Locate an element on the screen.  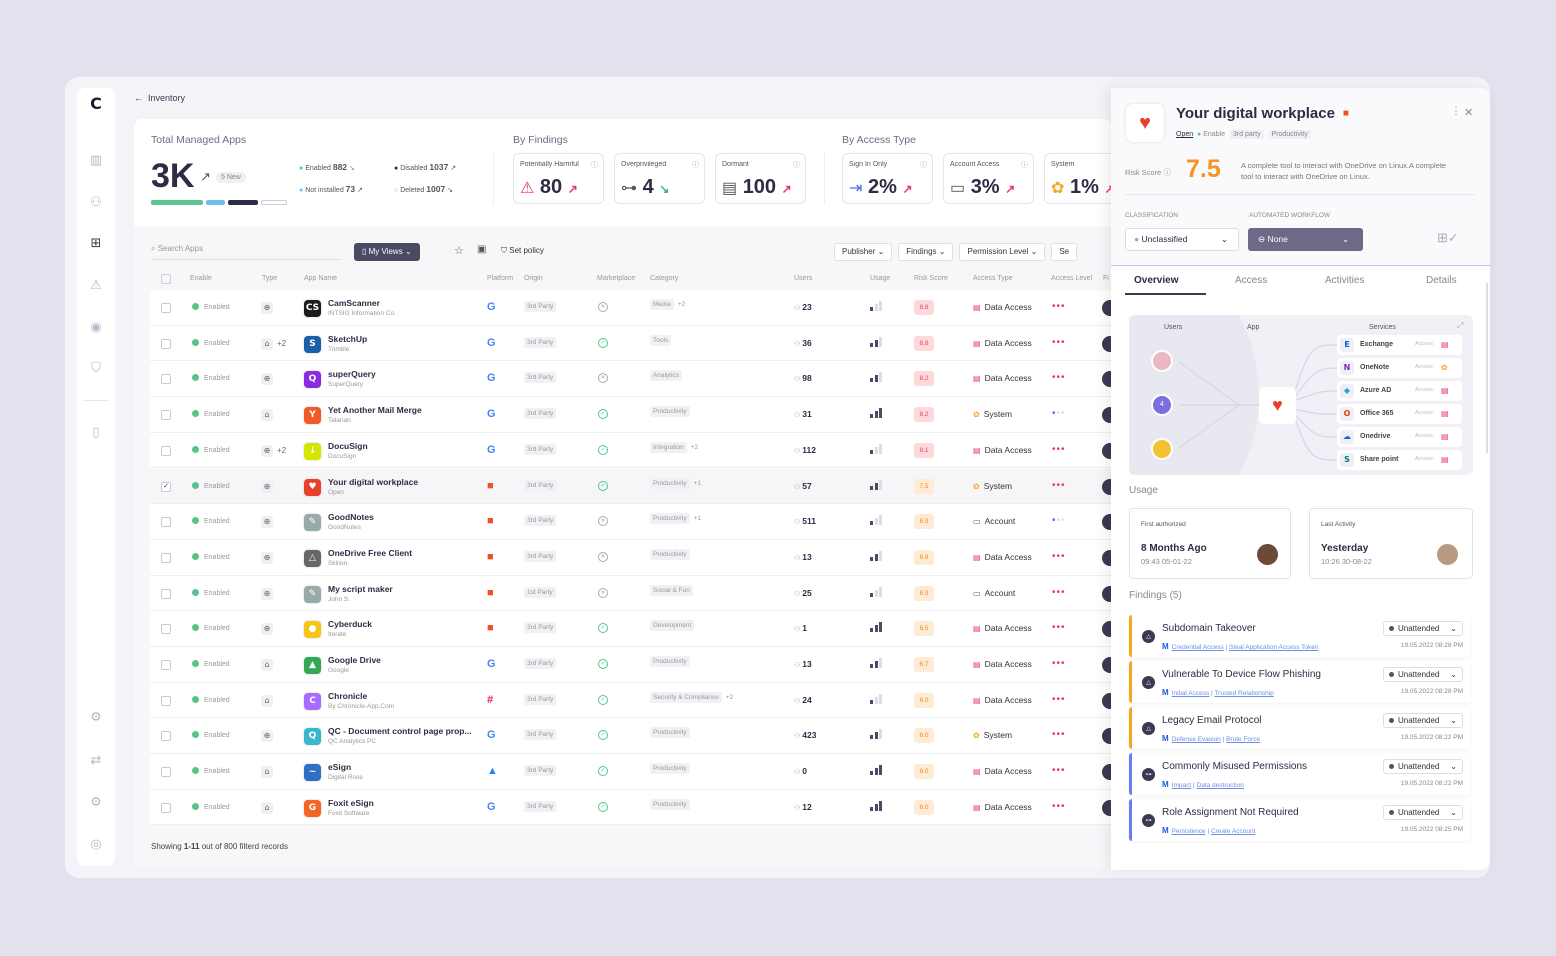
app-name: OneDrive Free Client is located at coordinates (370, 552).